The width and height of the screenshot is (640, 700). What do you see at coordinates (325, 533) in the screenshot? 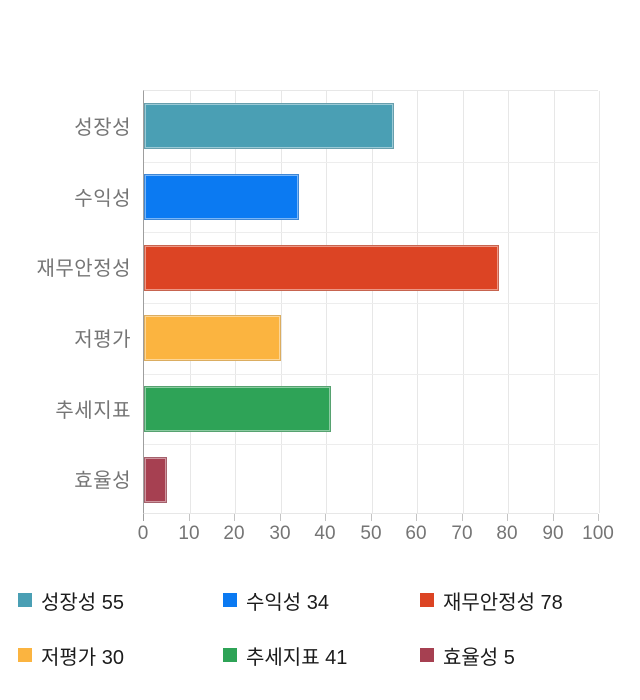
I see `x-axis-tick-label: 40` at bounding box center [325, 533].